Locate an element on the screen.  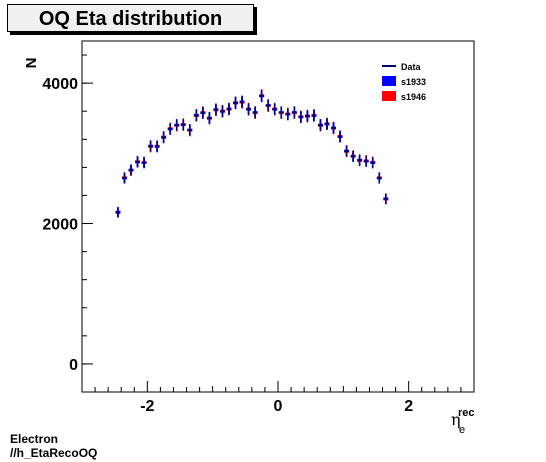
legend-label: s1933 is located at coordinates (413, 82).